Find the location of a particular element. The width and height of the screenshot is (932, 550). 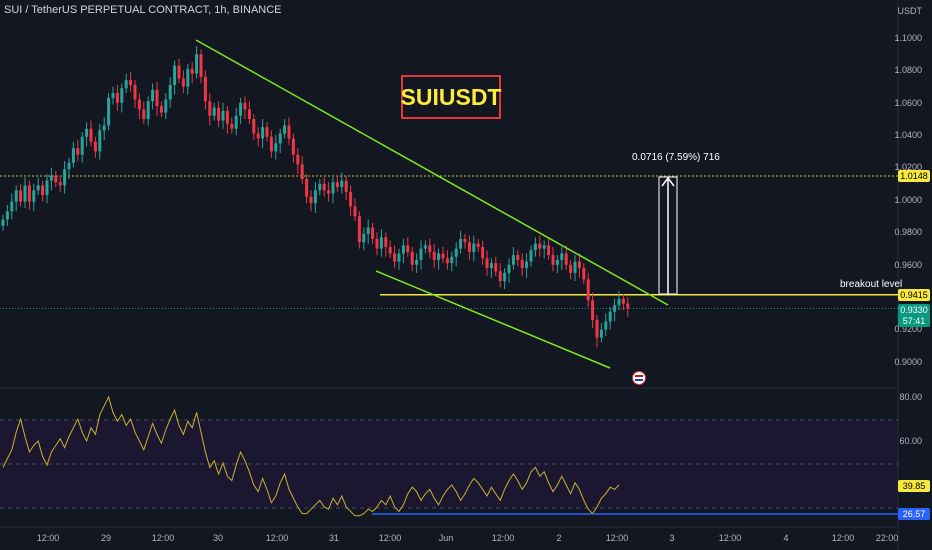

time-tick-label: 2 is located at coordinates (559, 538).